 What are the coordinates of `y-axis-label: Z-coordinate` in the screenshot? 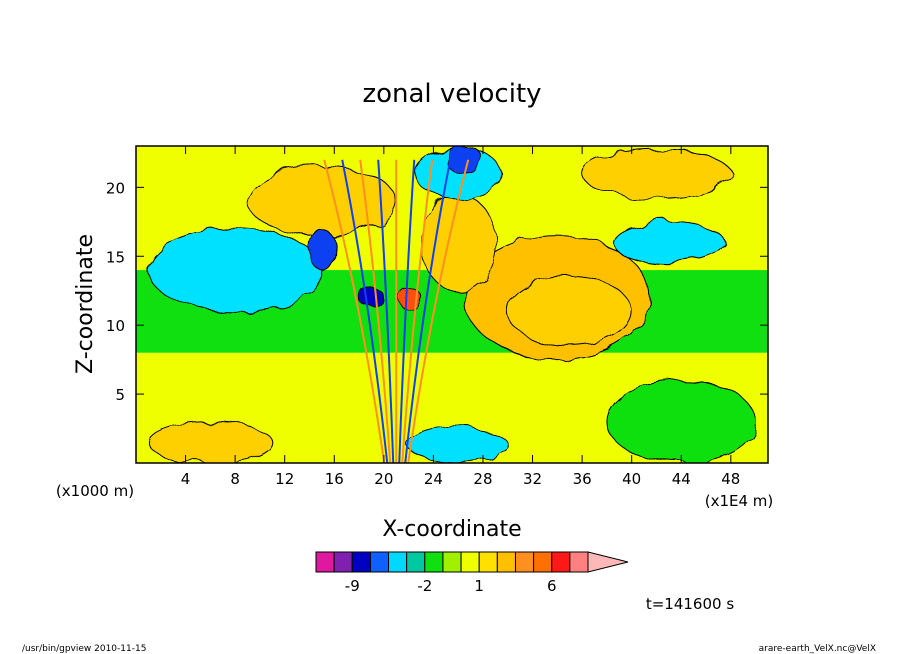 It's located at (85, 304).